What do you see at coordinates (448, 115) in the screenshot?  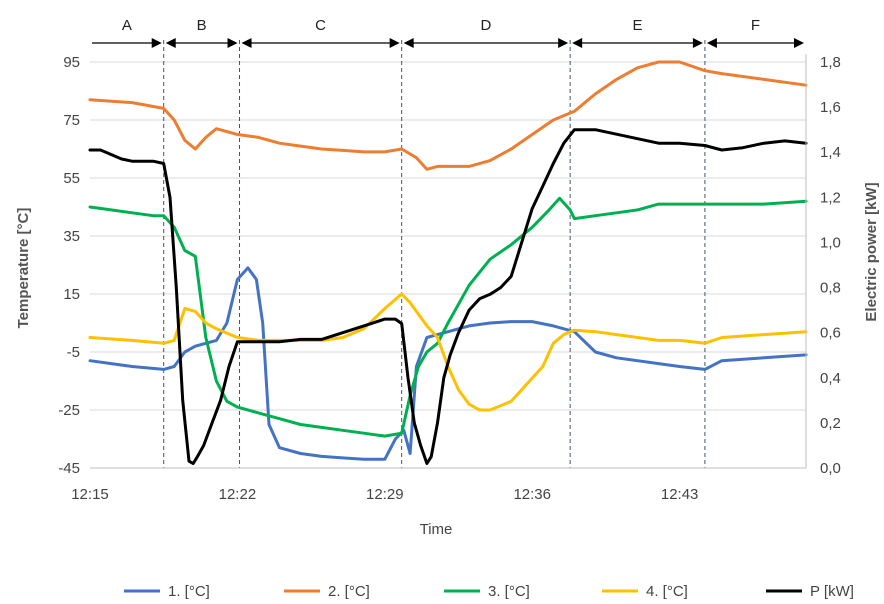 I see `series-line` at bounding box center [448, 115].